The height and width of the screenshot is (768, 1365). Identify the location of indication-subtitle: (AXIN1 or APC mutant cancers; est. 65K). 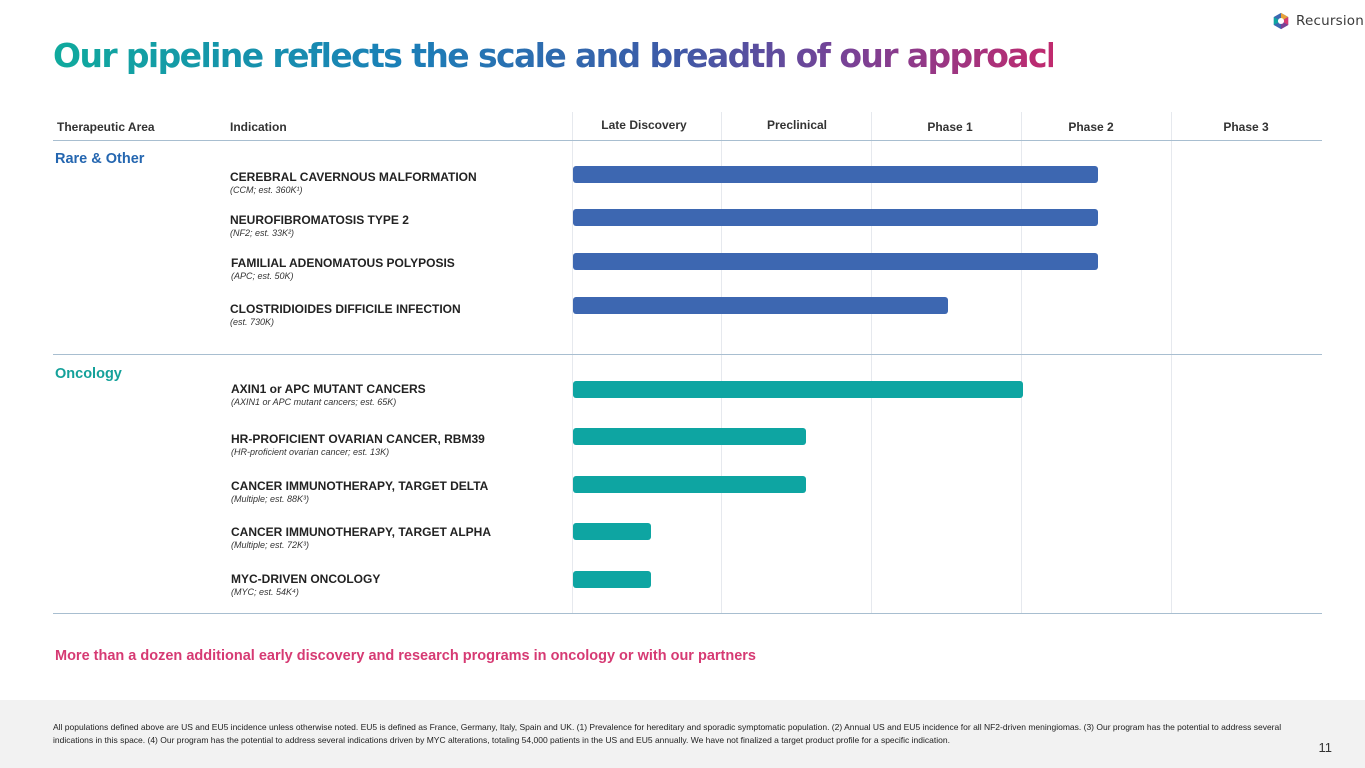
(314, 402).